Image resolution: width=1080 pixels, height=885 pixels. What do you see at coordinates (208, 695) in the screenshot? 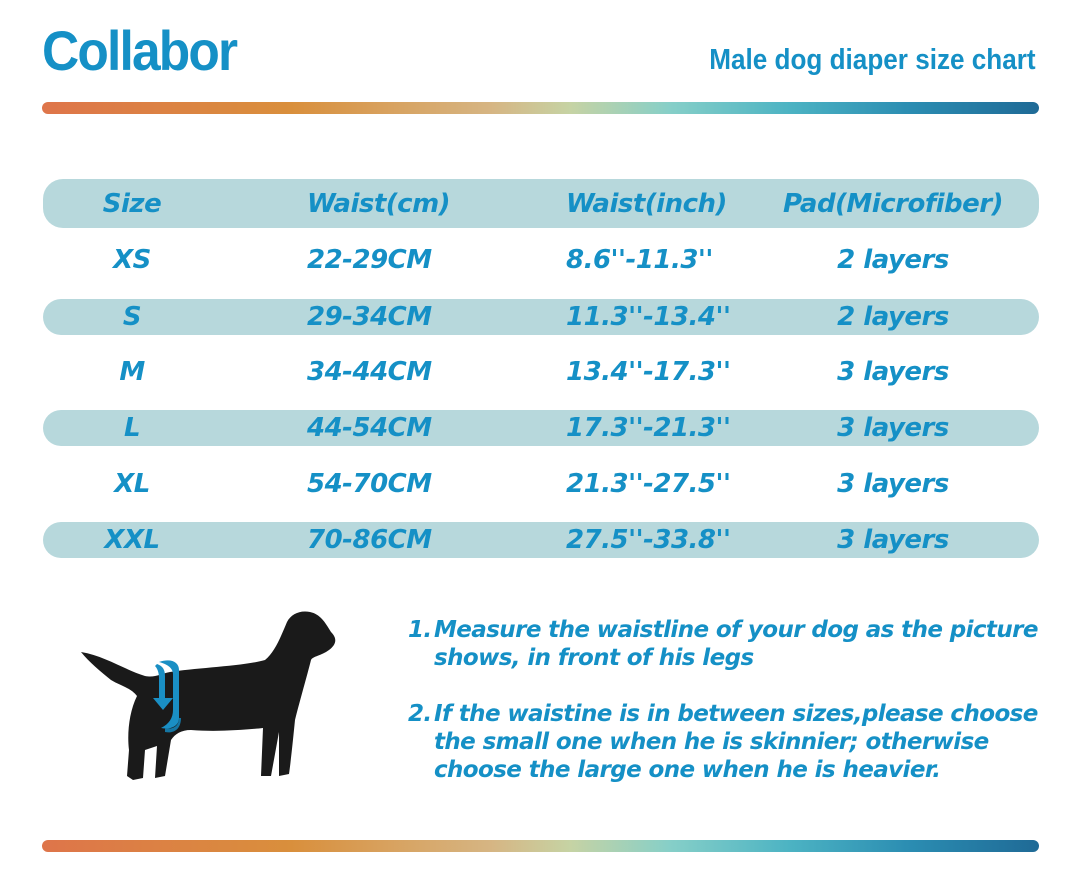
I see `dog-silhouette-with-waist-arrow-icon` at bounding box center [208, 695].